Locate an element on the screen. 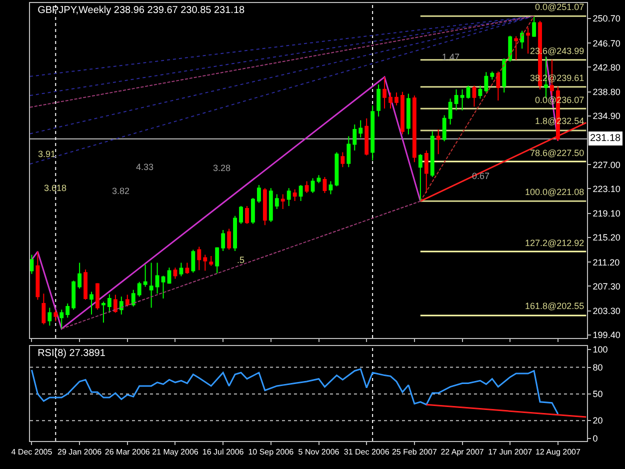 The height and width of the screenshot is (469, 625). x-tick-label: 16 Jul 2006 is located at coordinates (223, 452).